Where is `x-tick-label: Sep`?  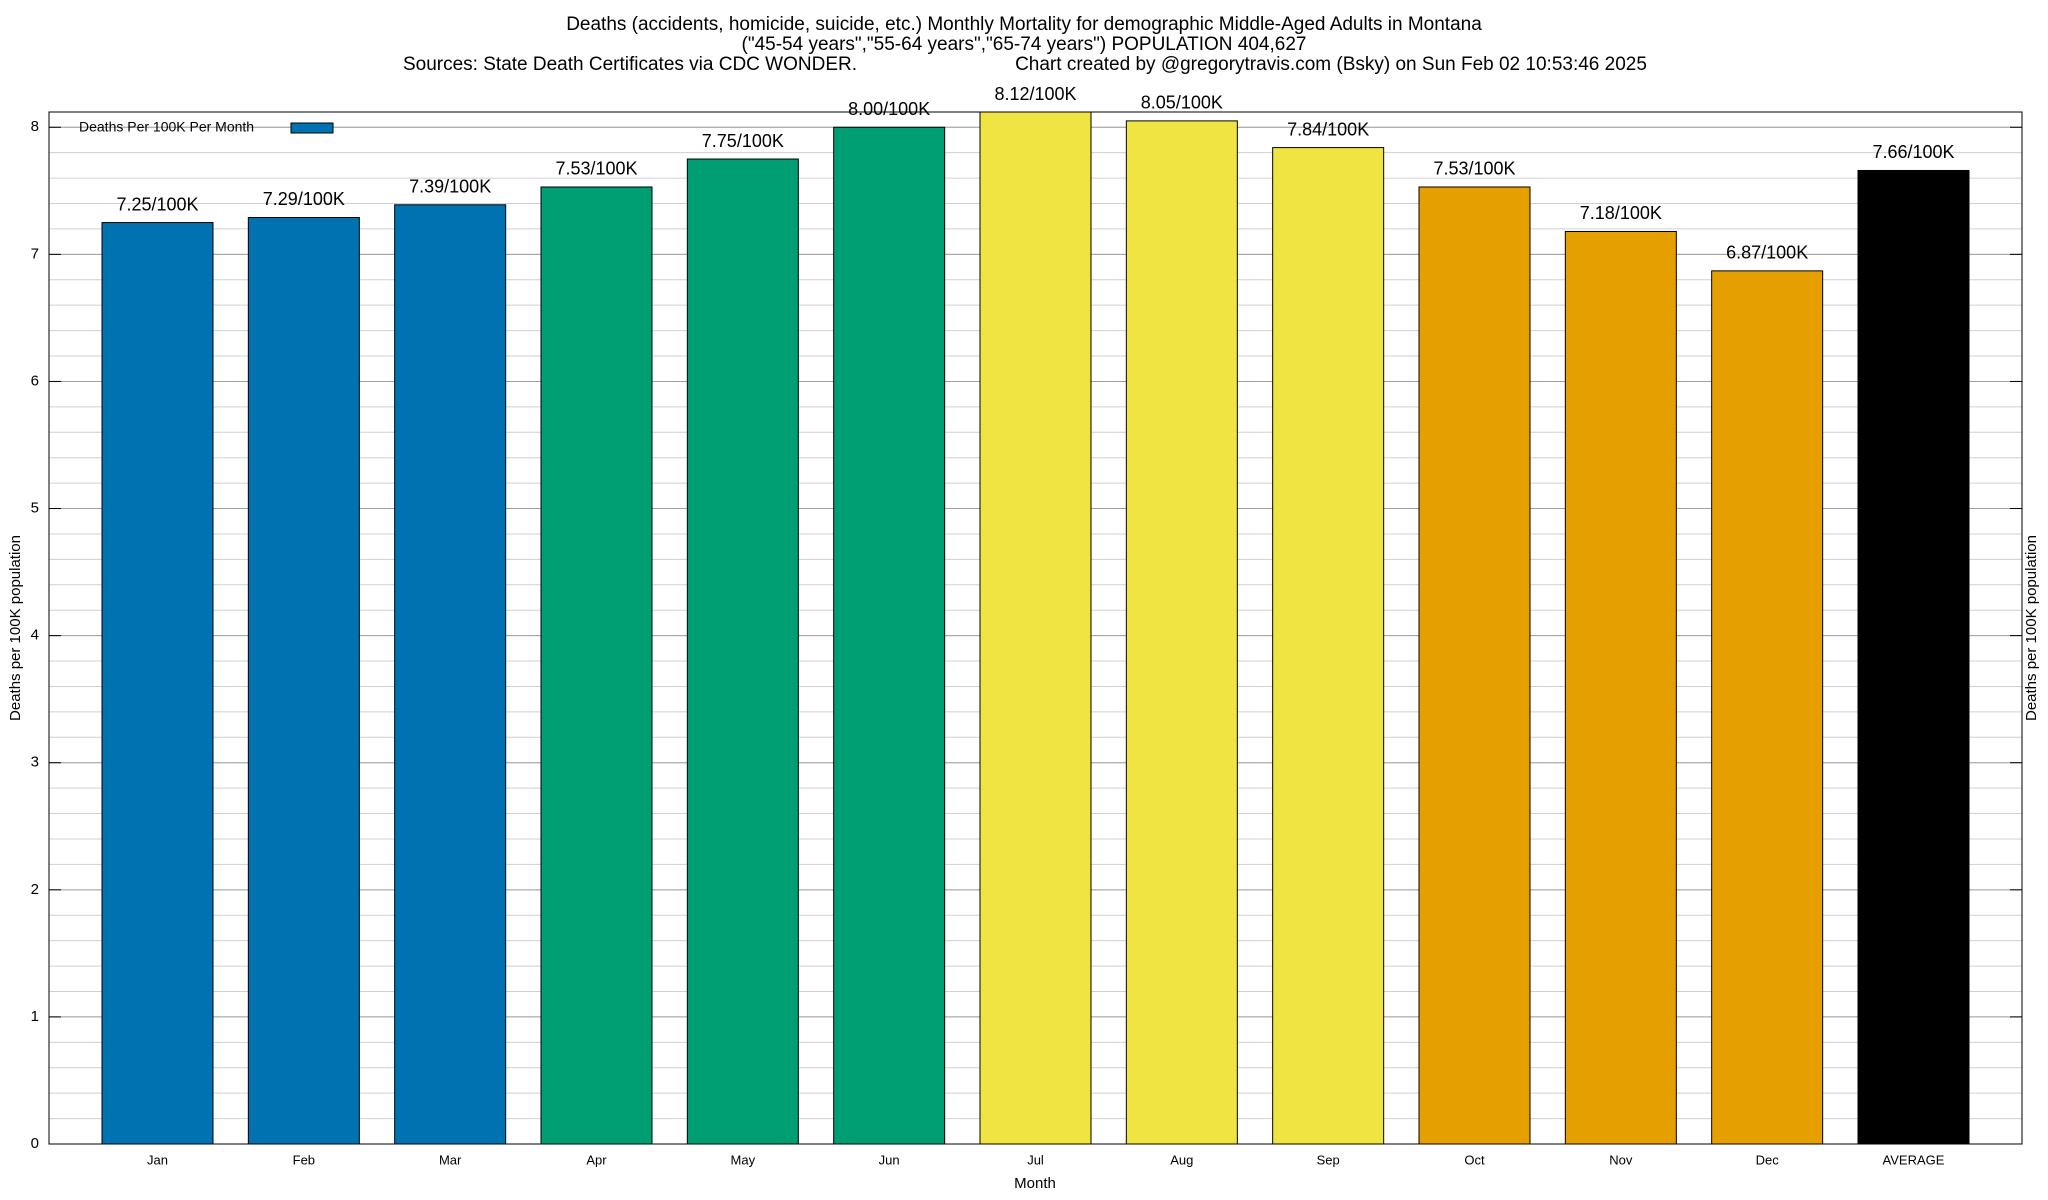 x-tick-label: Sep is located at coordinates (1328, 1159).